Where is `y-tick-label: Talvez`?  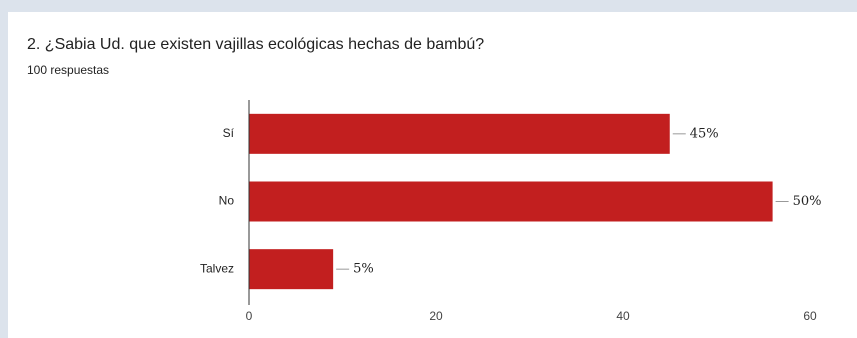 y-tick-label: Talvez is located at coordinates (217, 268).